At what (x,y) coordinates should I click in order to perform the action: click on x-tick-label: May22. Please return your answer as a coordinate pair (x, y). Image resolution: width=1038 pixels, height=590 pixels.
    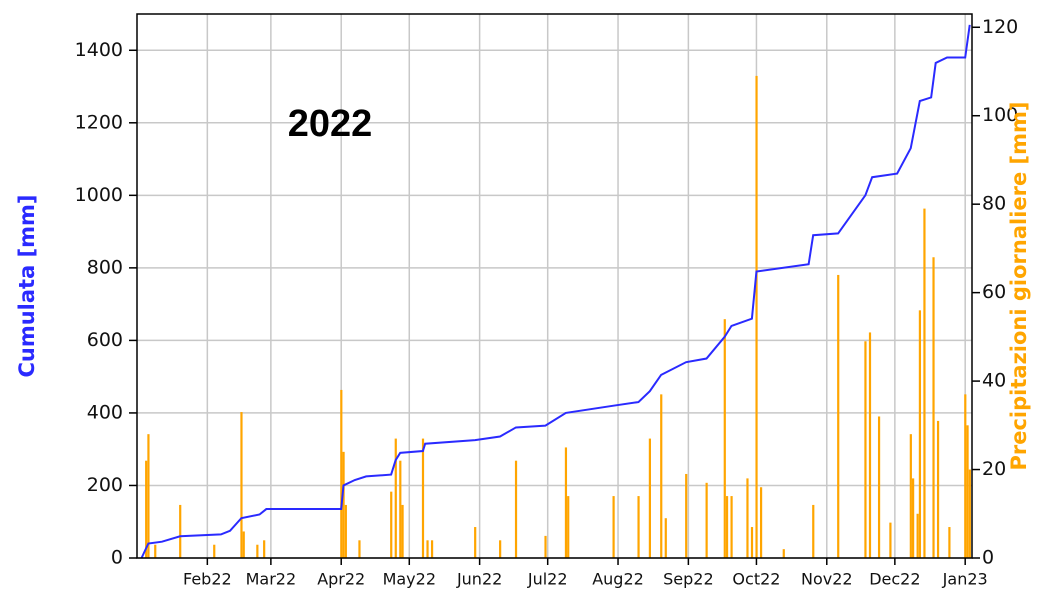
    Looking at the image, I should click on (409, 579).